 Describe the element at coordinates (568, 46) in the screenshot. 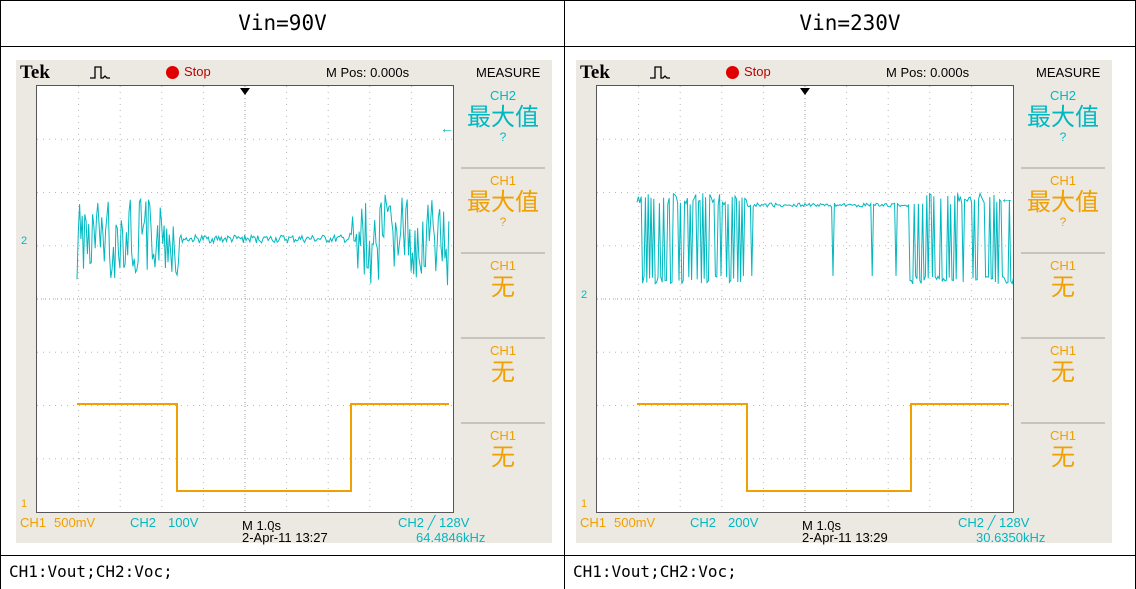

I see `table-rule-header` at that location.